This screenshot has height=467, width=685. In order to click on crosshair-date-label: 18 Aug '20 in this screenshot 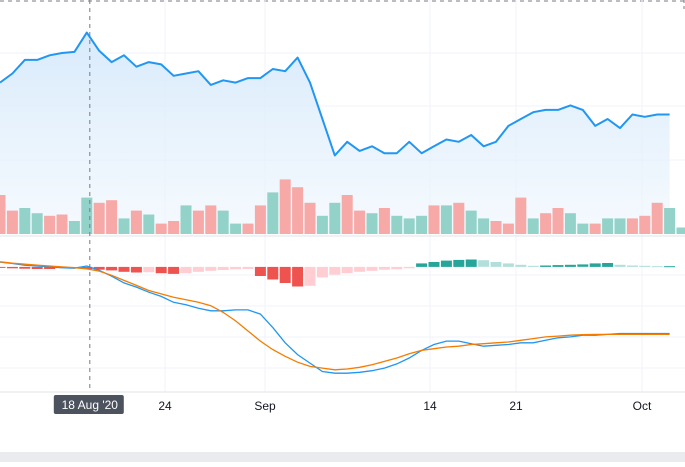, I will do `click(90, 405)`.